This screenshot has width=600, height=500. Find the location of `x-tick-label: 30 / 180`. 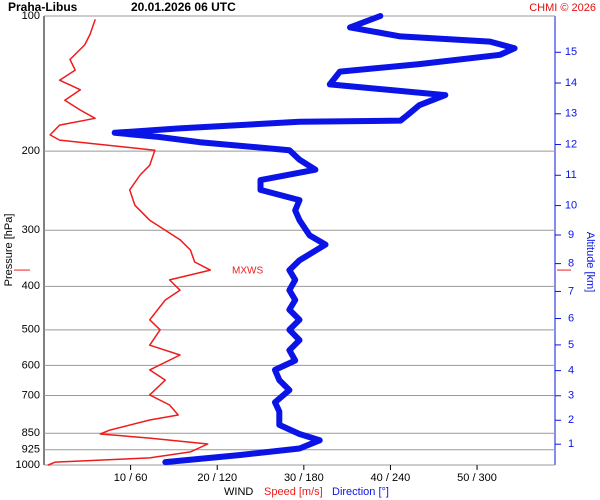

x-tick-label: 30 / 180 is located at coordinates (304, 478).